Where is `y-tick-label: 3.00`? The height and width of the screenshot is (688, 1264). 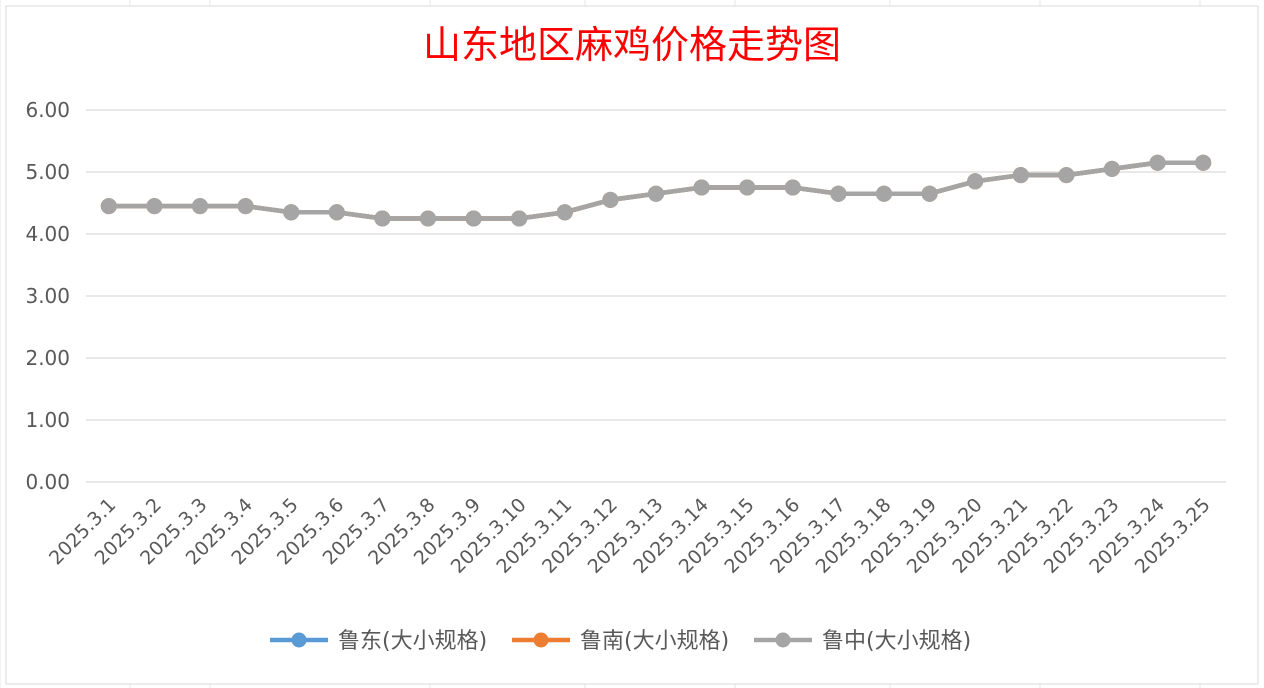
y-tick-label: 3.00 is located at coordinates (47, 296).